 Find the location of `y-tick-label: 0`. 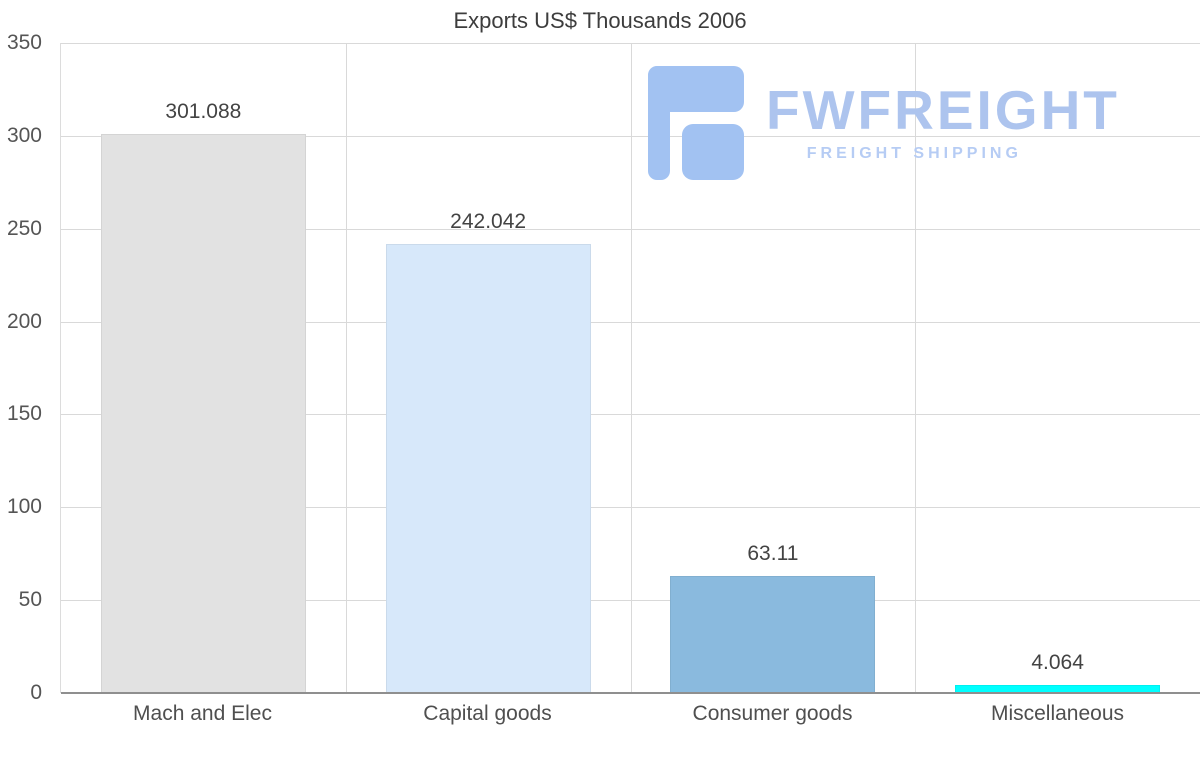

y-tick-label: 0 is located at coordinates (36, 692).